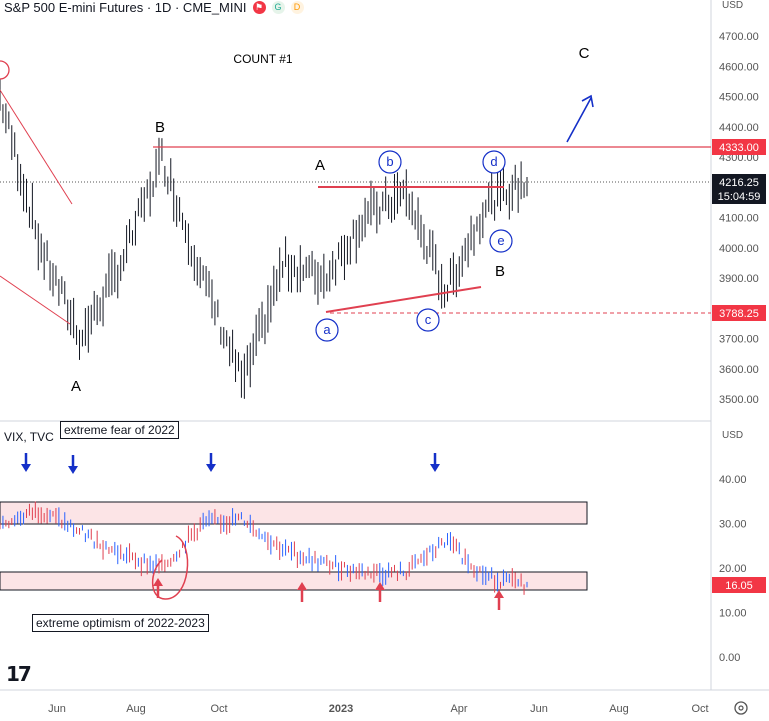 The width and height of the screenshot is (769, 721). I want to click on wave-c-label: C, so click(584, 53).